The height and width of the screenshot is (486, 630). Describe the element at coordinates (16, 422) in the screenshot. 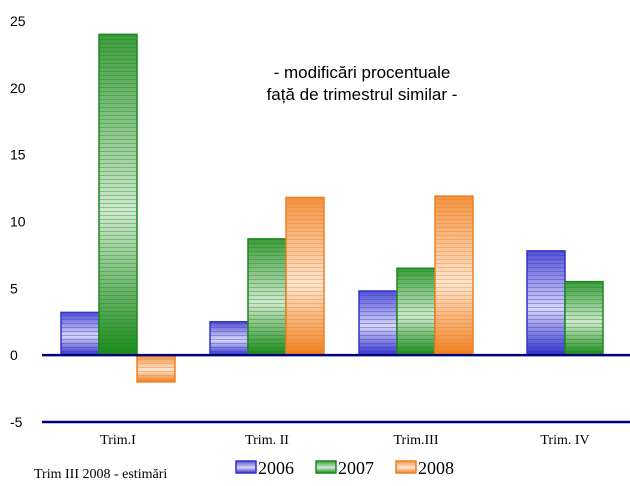

I see `y-tick-label: -5` at that location.